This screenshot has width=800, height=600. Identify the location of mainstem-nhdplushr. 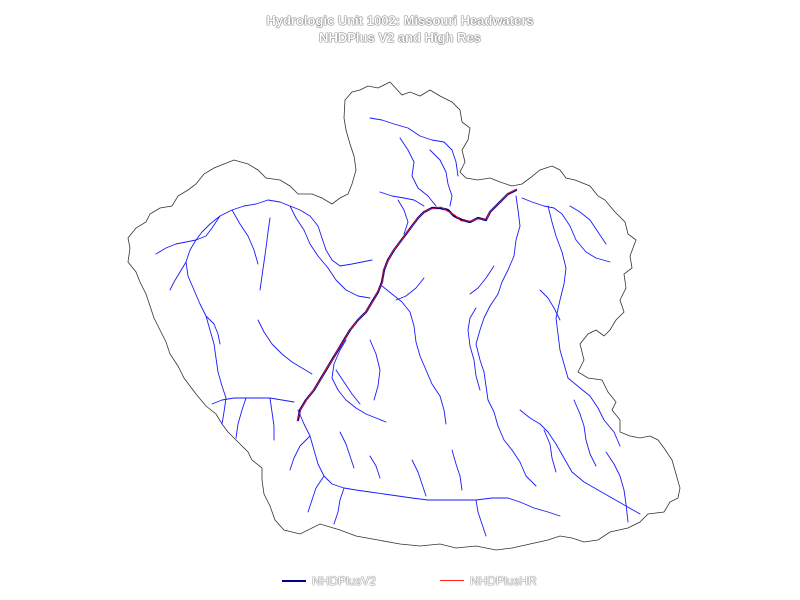
(407, 305).